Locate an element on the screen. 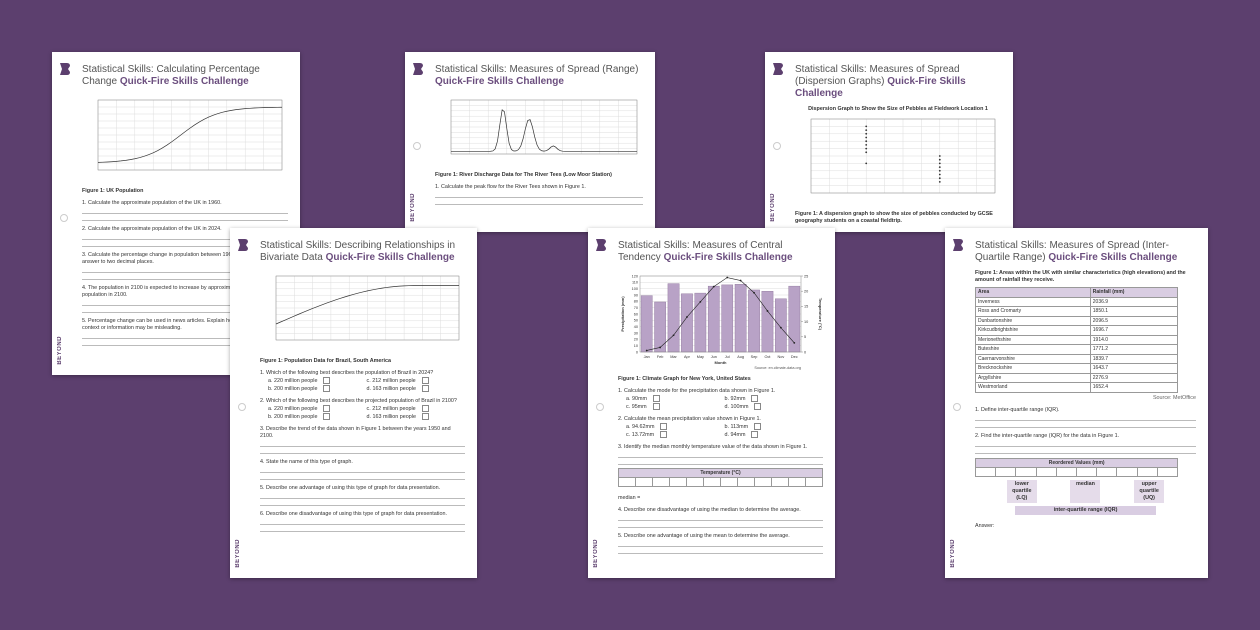  y-tick-label: 70 is located at coordinates (636, 308).